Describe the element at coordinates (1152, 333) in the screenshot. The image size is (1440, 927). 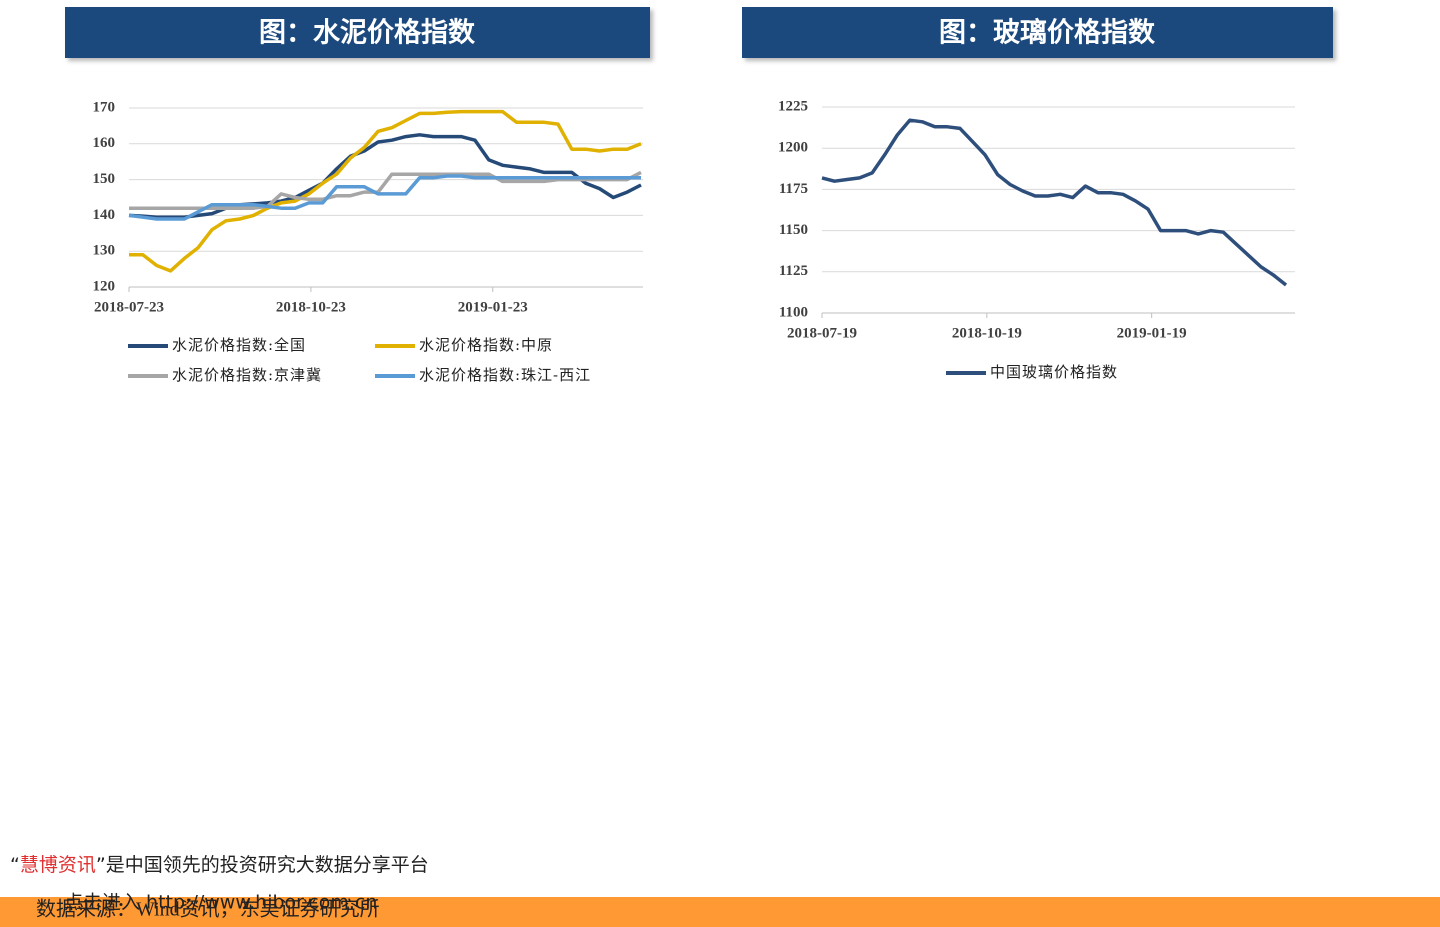
I see `x-tick-label: 2019-01-19` at that location.